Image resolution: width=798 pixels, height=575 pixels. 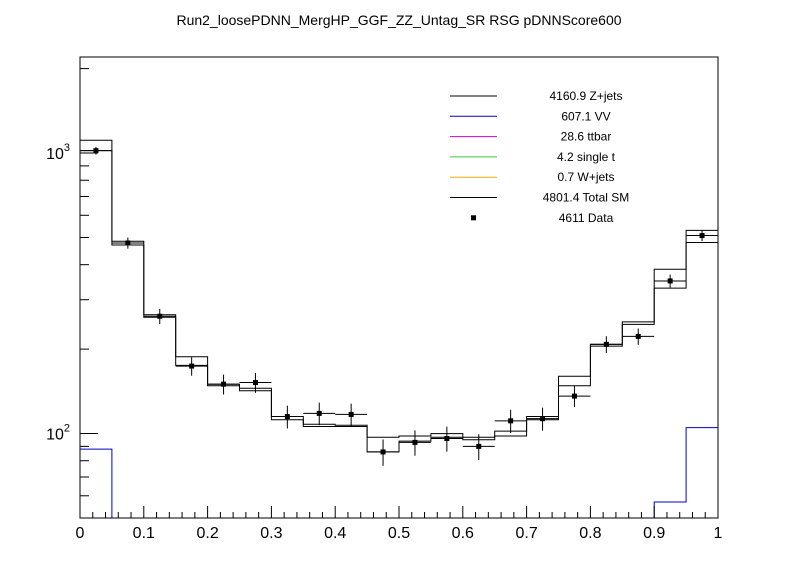 I want to click on legend-label: 4611 Data, so click(x=586, y=218).